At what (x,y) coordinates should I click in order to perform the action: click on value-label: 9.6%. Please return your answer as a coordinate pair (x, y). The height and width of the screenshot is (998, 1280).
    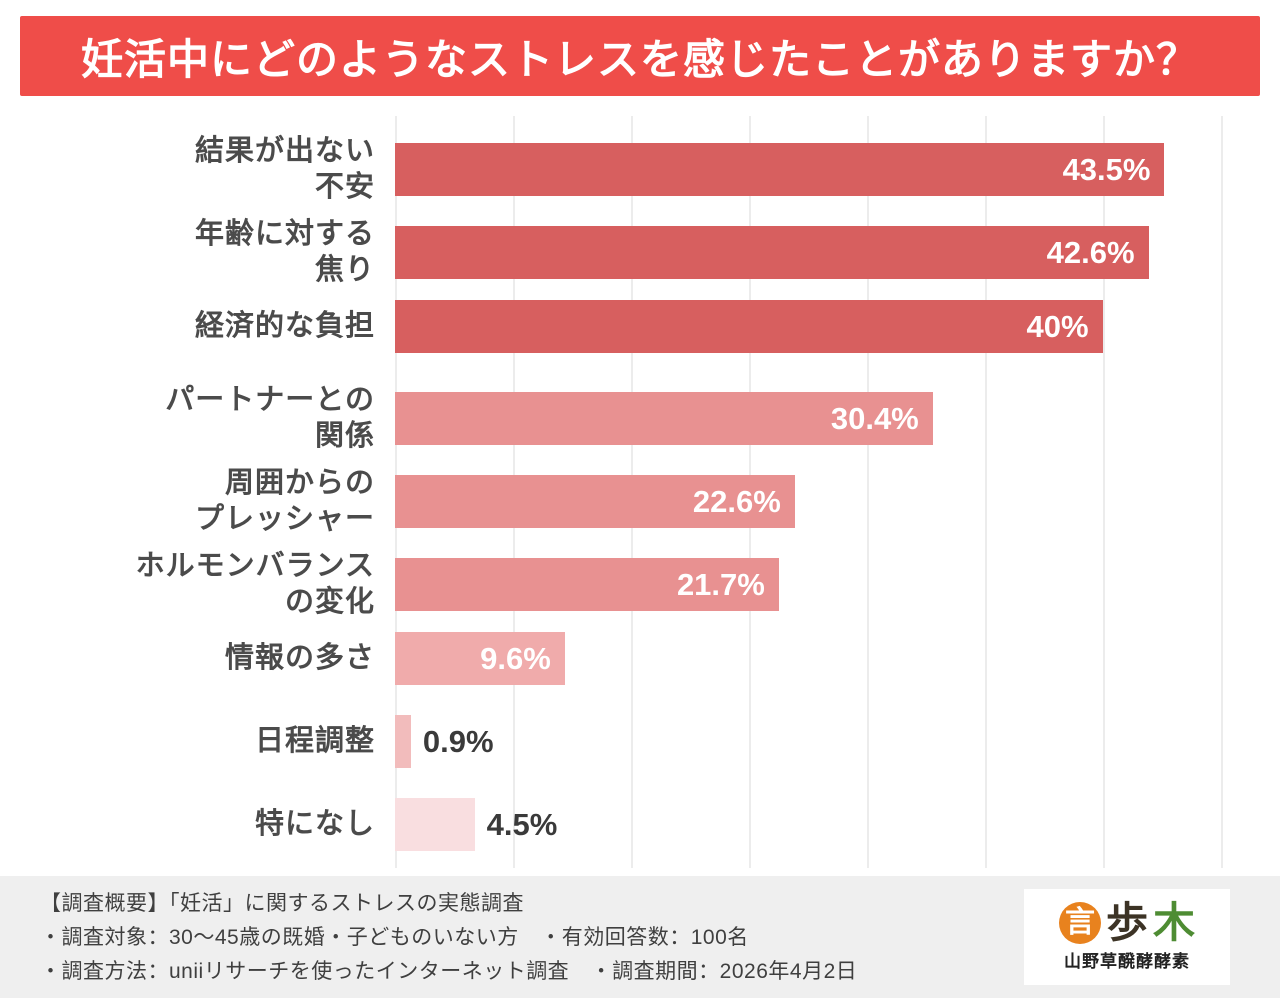
    Looking at the image, I should click on (515, 658).